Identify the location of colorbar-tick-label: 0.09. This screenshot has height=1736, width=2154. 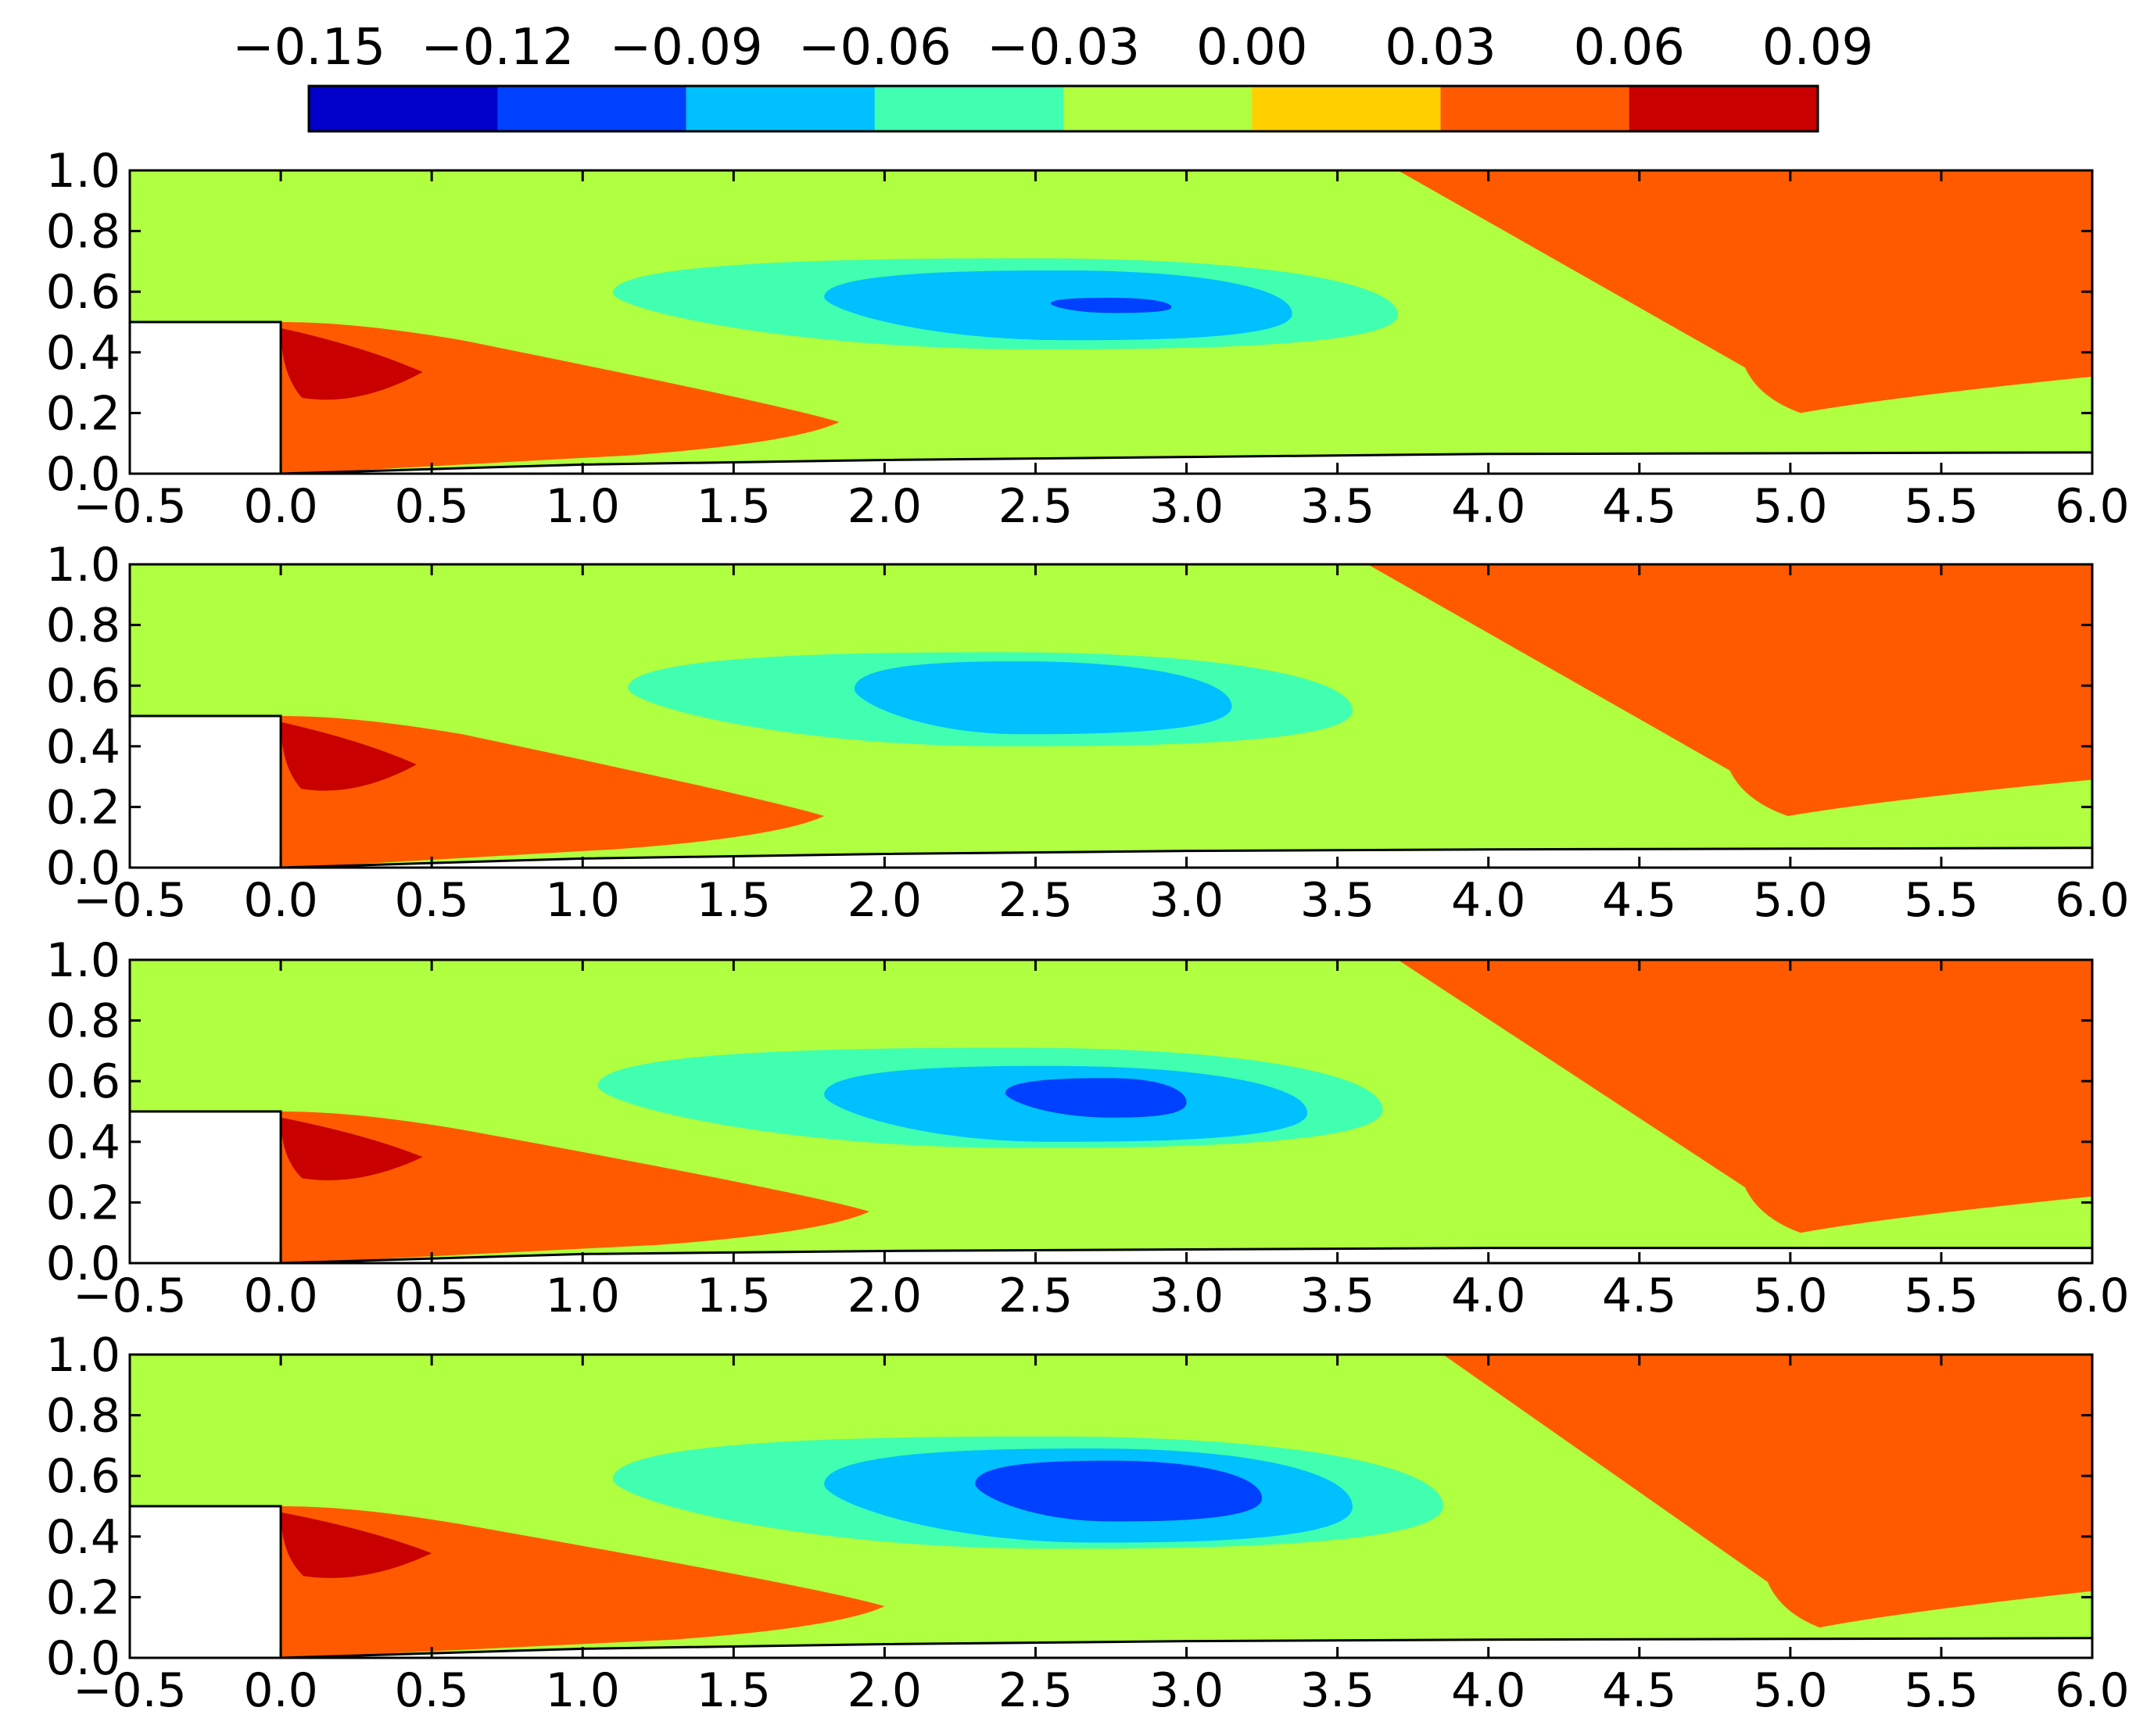
(1818, 48).